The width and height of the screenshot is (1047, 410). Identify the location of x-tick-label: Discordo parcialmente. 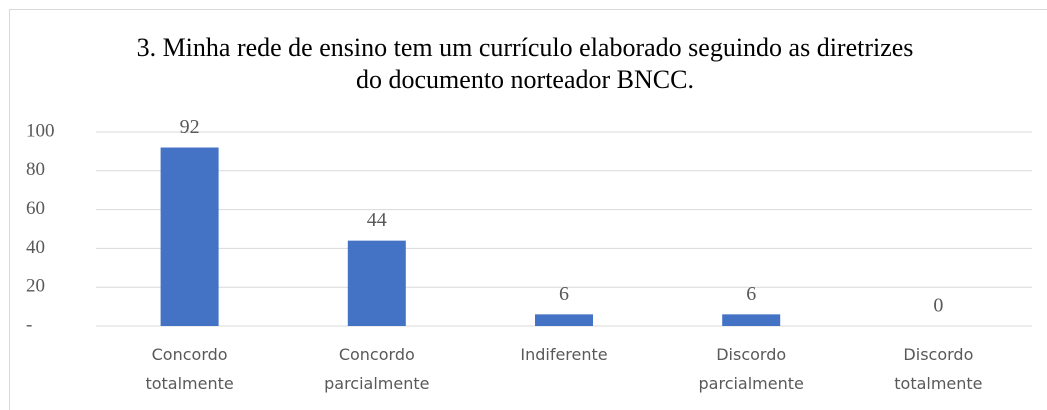
(751, 369).